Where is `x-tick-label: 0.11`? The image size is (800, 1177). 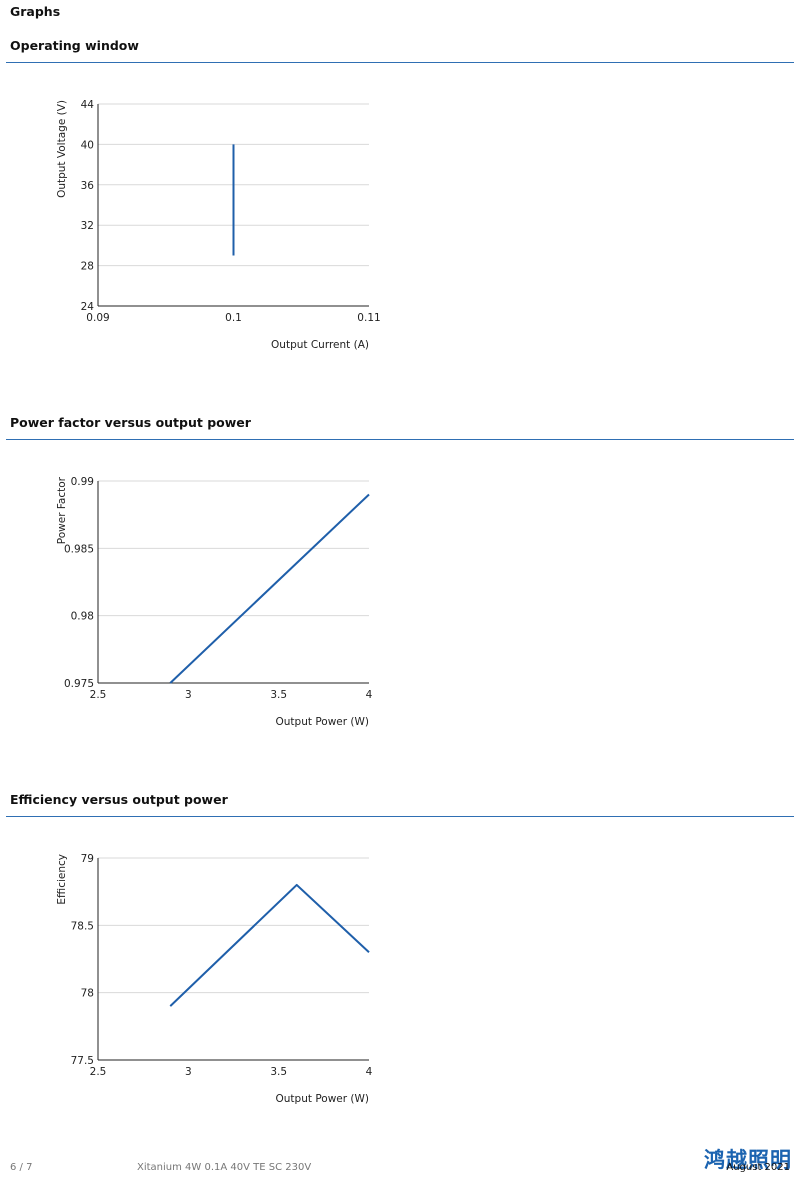
x-tick-label: 0.11 is located at coordinates (368, 318).